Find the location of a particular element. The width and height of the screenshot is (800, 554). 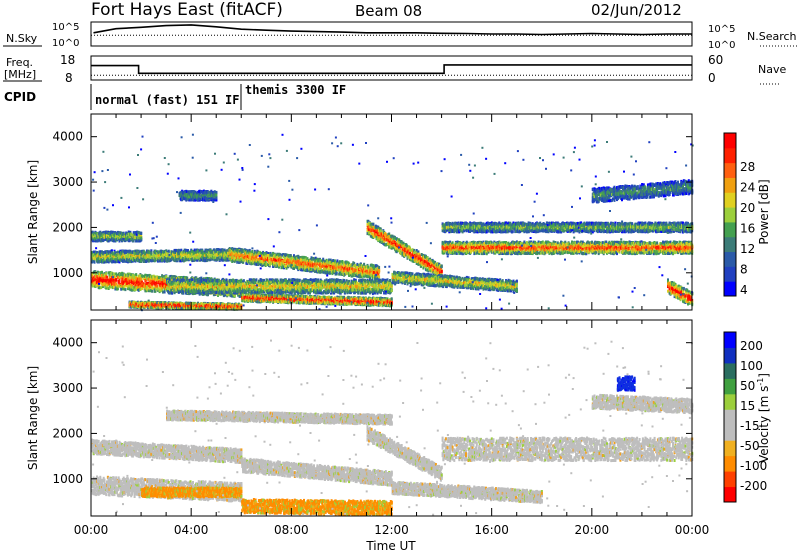

freq-unit: [MHz] is located at coordinates (20, 74).